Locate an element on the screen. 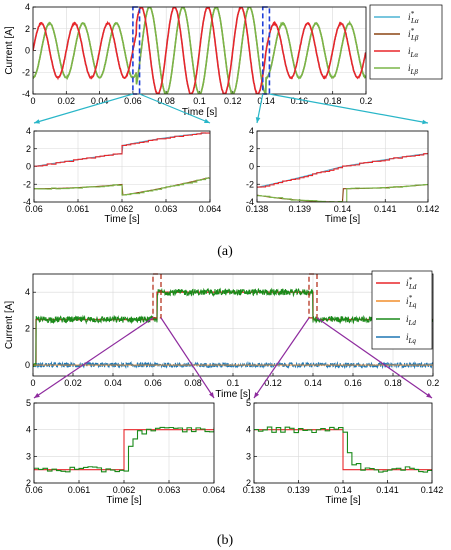 The image size is (451, 550). zoom-arrows-b is located at coordinates (233, 358).